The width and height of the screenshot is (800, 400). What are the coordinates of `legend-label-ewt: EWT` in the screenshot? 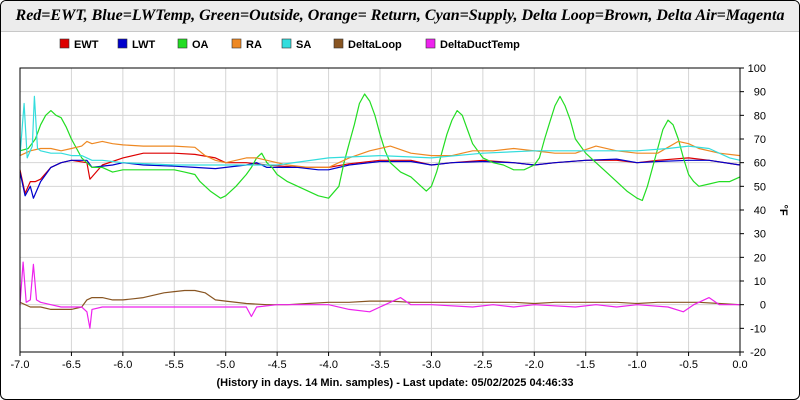 It's located at (86, 45).